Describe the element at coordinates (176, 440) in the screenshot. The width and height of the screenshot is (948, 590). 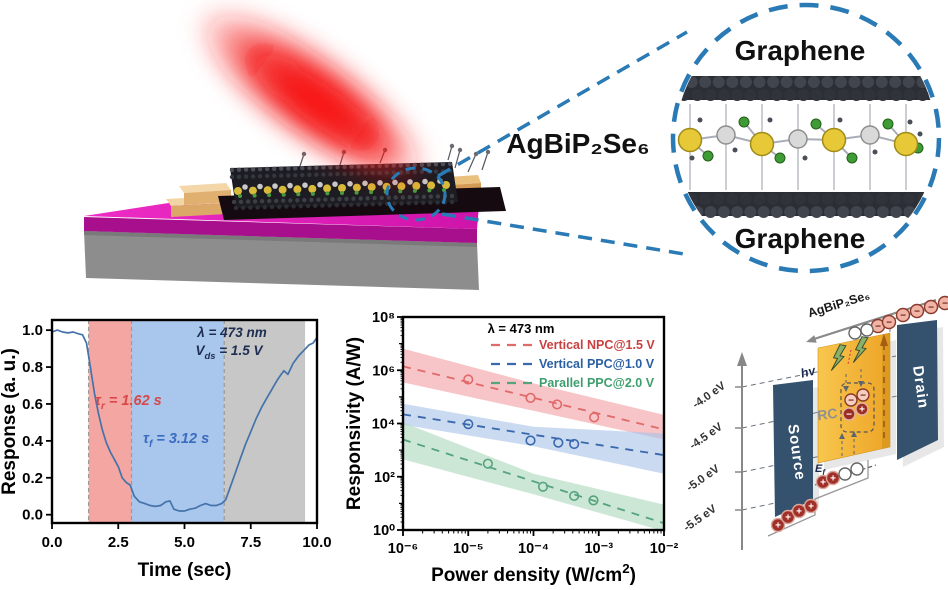
I see `fall-time-annotation: τf = 3.12 s` at that location.